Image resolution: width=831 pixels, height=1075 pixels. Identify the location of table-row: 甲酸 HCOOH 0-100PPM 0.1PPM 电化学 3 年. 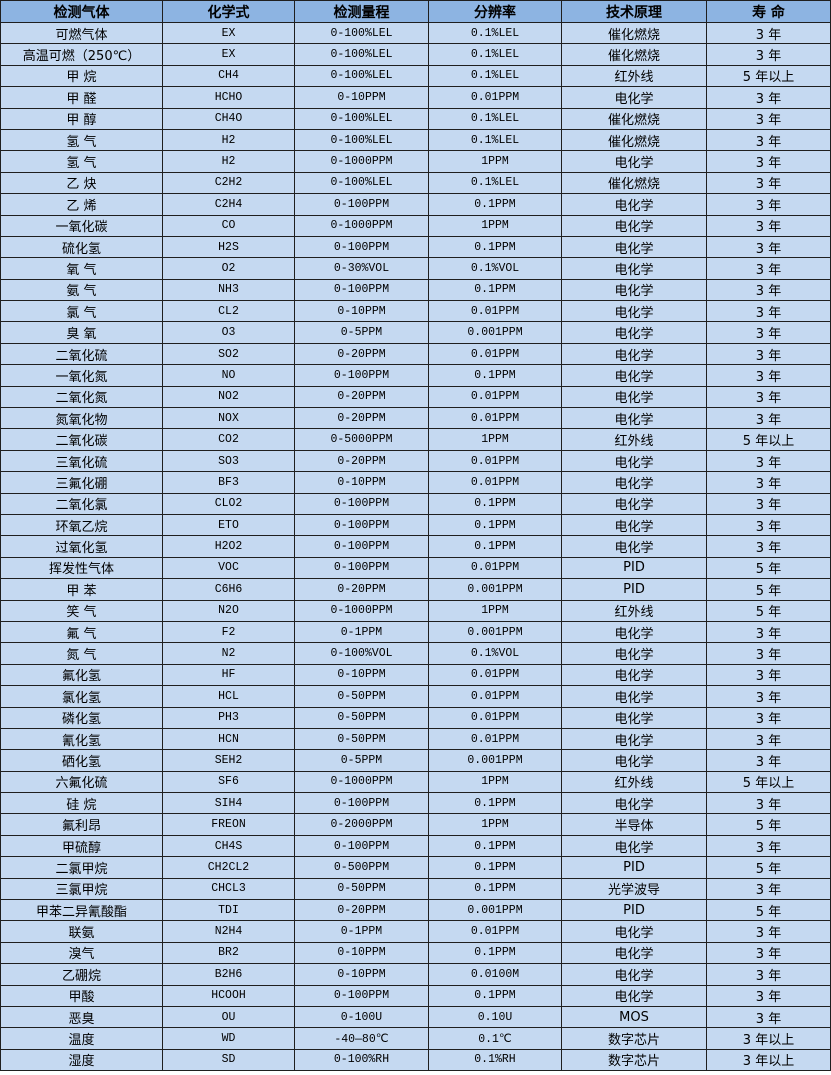
(415, 995).